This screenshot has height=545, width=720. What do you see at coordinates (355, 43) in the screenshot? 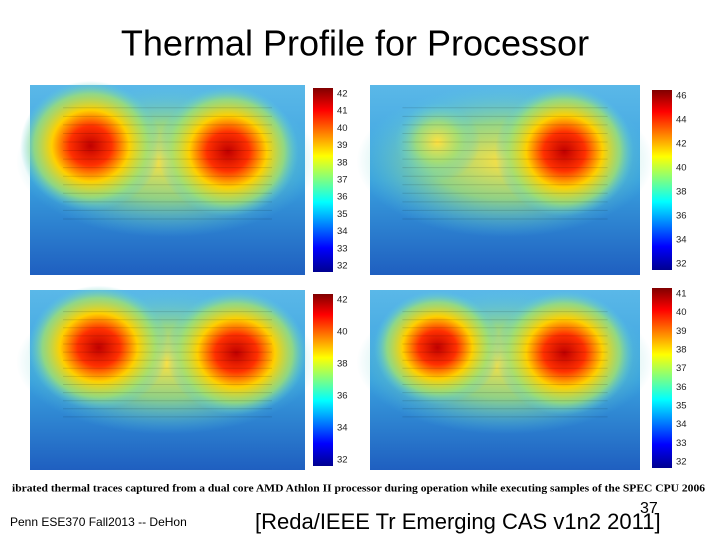
I see `slide-title: Thermal Profile for Processor` at bounding box center [355, 43].